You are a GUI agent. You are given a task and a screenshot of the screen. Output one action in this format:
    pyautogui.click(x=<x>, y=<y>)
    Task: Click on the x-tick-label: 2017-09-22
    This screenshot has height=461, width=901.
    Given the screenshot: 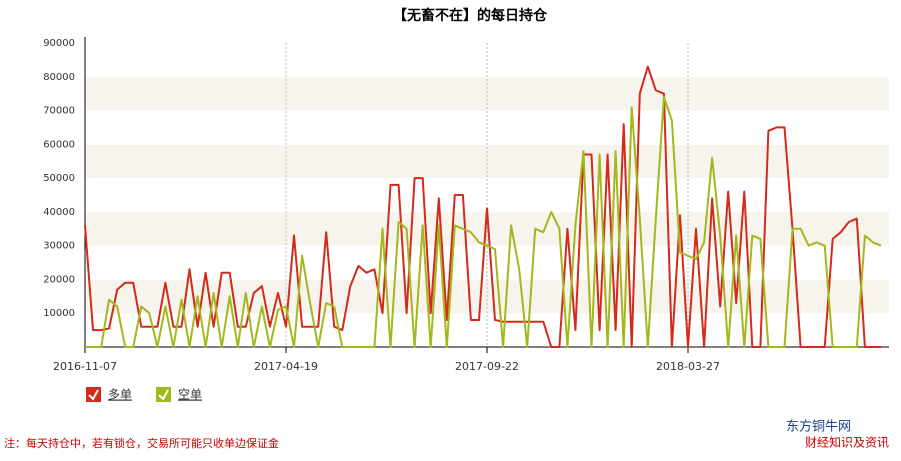 What is the action you would take?
    pyautogui.click(x=487, y=366)
    